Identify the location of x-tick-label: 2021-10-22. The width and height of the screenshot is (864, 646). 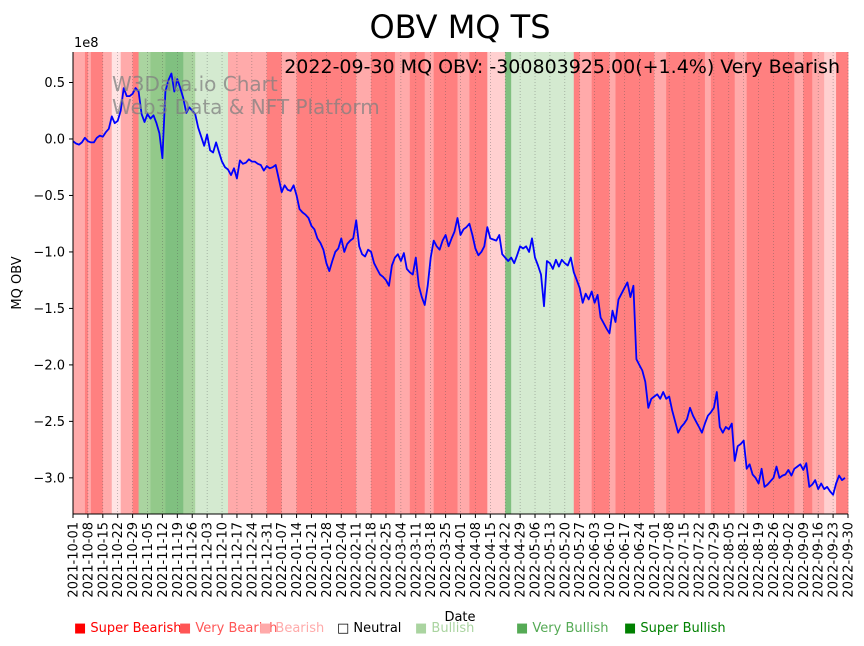
(118, 560).